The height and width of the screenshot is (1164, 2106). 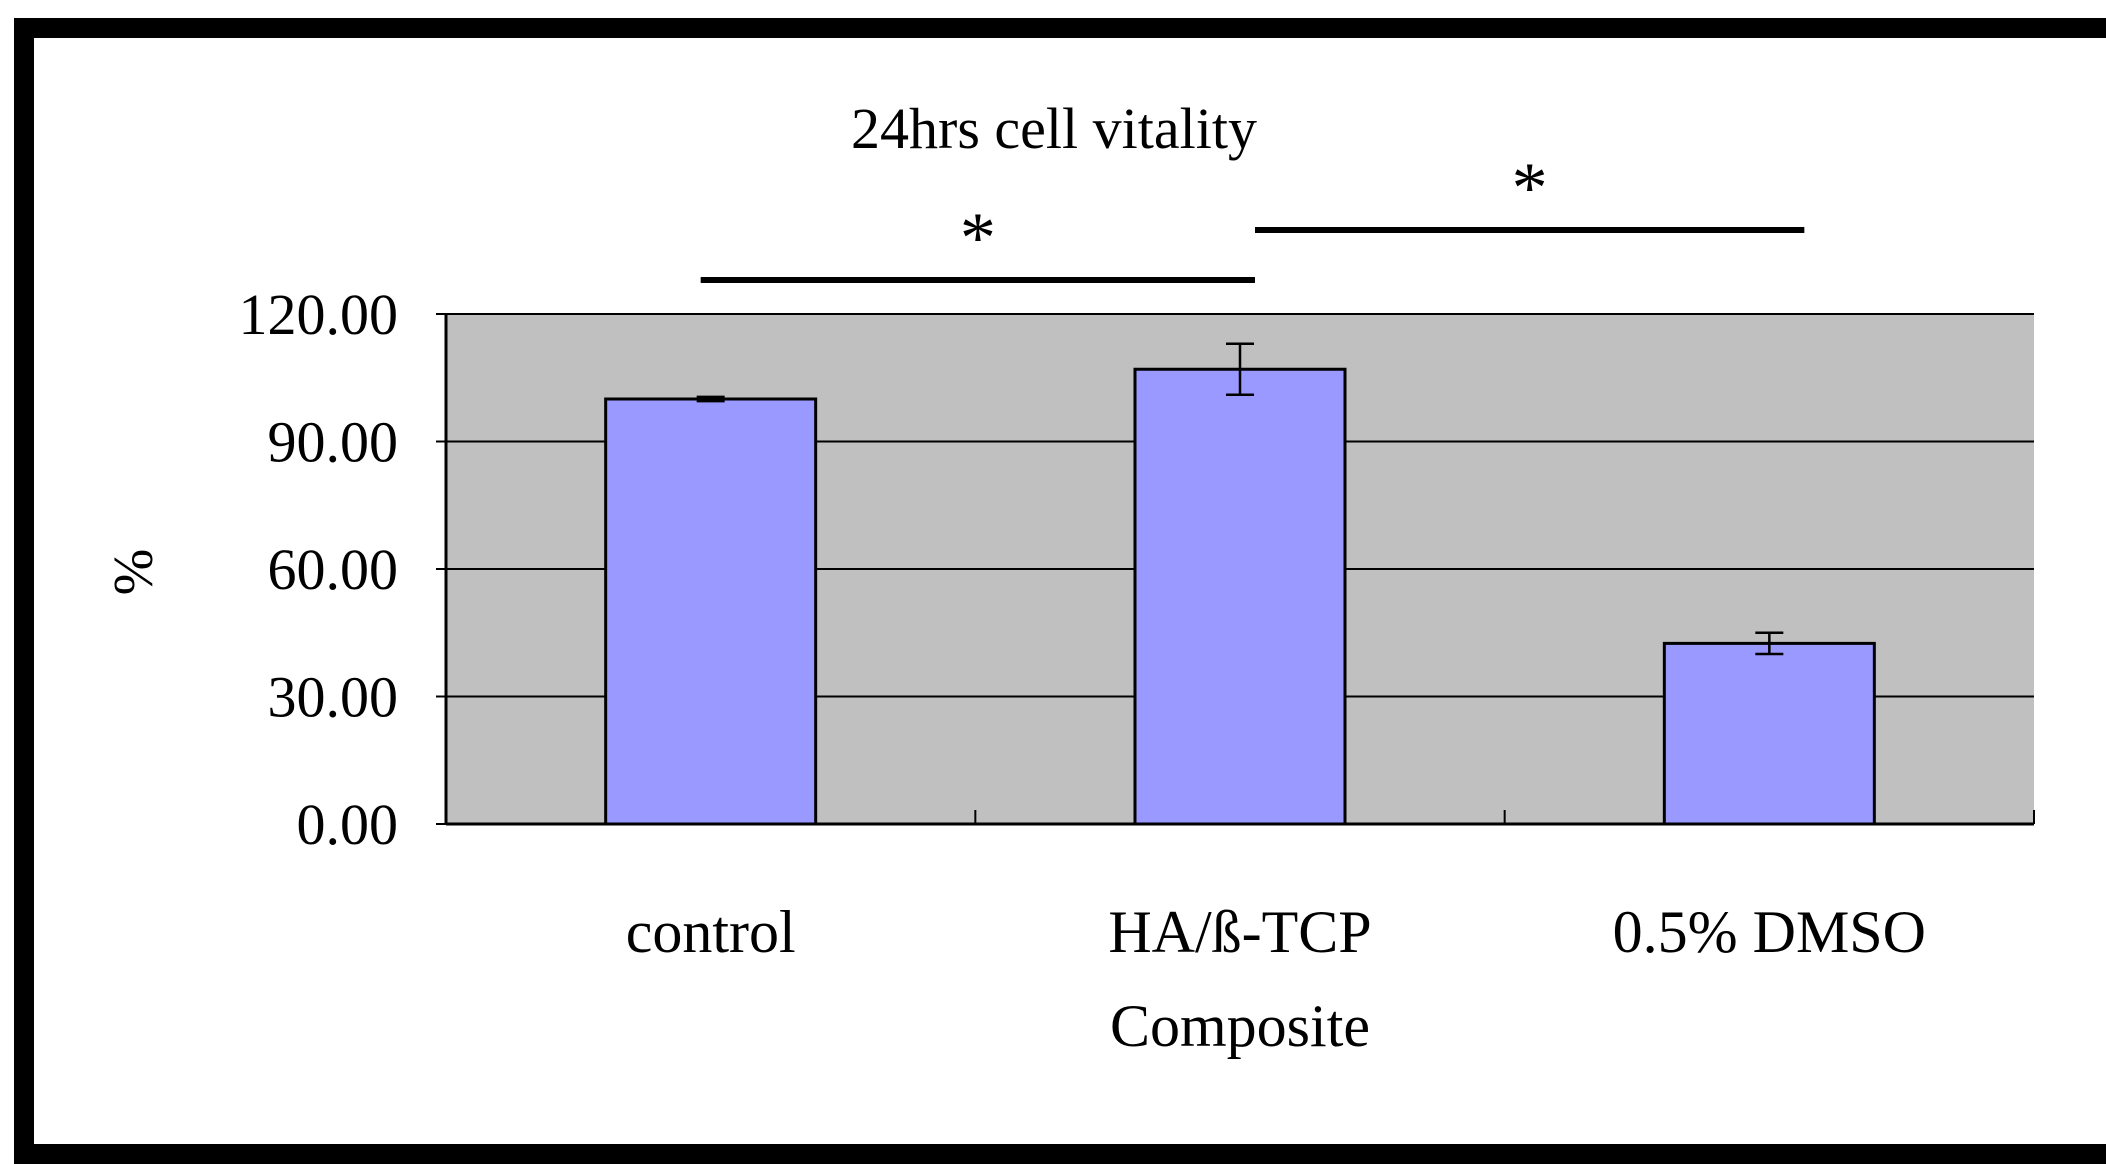 I want to click on x-tick-label-1: HA/ß-TCP, so click(x=1239, y=932).